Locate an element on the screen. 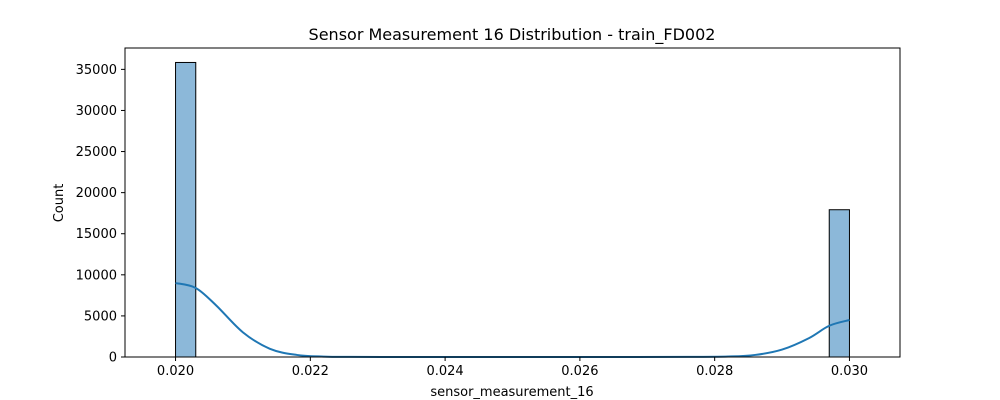 The width and height of the screenshot is (1000, 400). y-tick-label: 30000 is located at coordinates (96, 111).